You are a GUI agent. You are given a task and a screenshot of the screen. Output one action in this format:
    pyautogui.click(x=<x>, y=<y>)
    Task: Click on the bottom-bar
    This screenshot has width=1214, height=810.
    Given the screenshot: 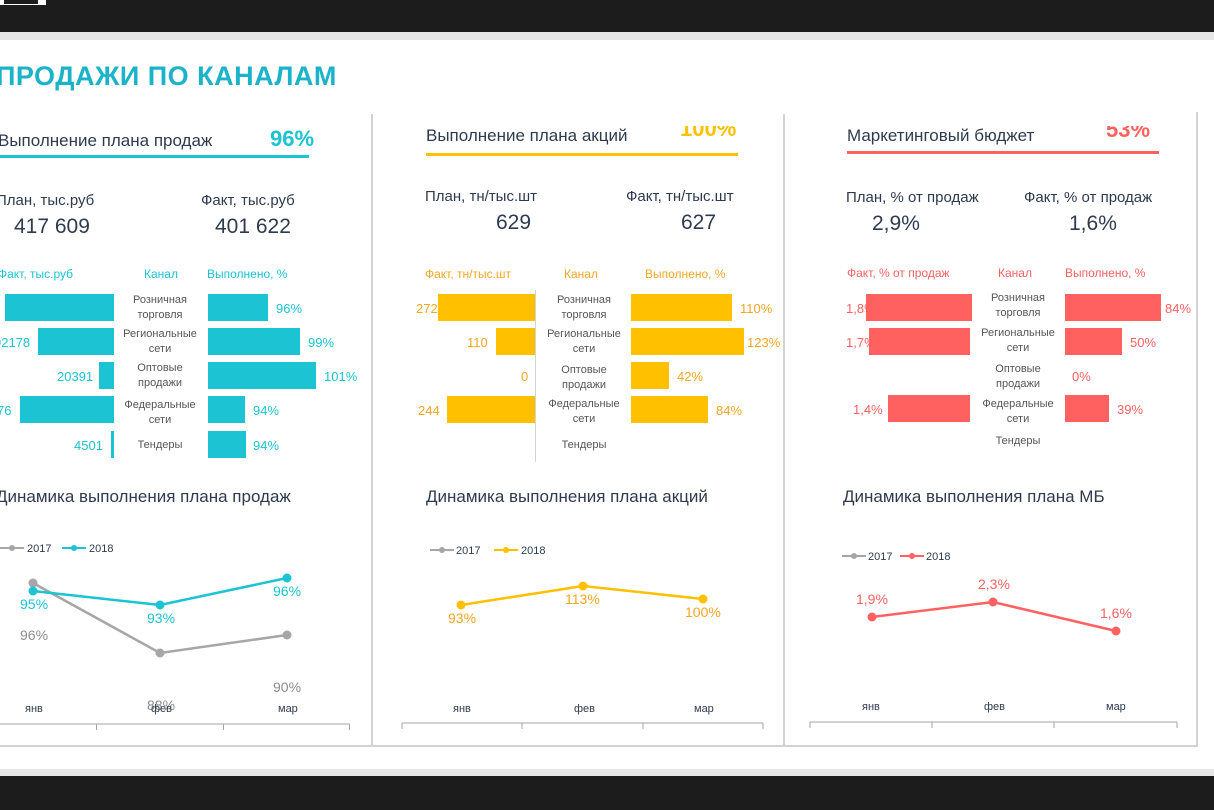 What is the action you would take?
    pyautogui.click(x=607, y=793)
    